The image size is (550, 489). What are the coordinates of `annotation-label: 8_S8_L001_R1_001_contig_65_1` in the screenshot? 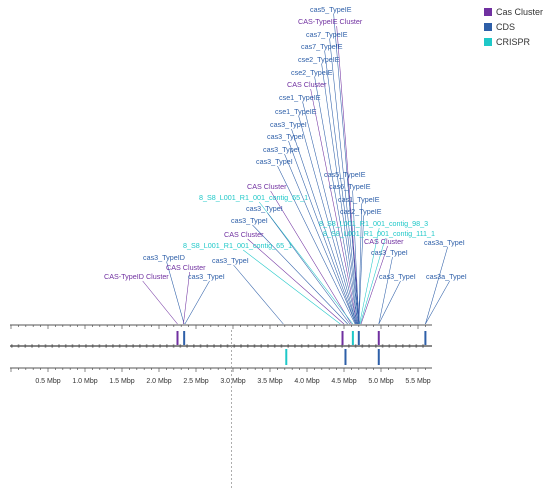 It's located at (237, 245).